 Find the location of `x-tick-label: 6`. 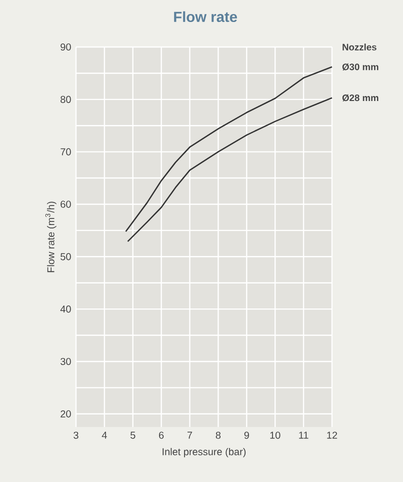

x-tick-label: 6 is located at coordinates (161, 435).